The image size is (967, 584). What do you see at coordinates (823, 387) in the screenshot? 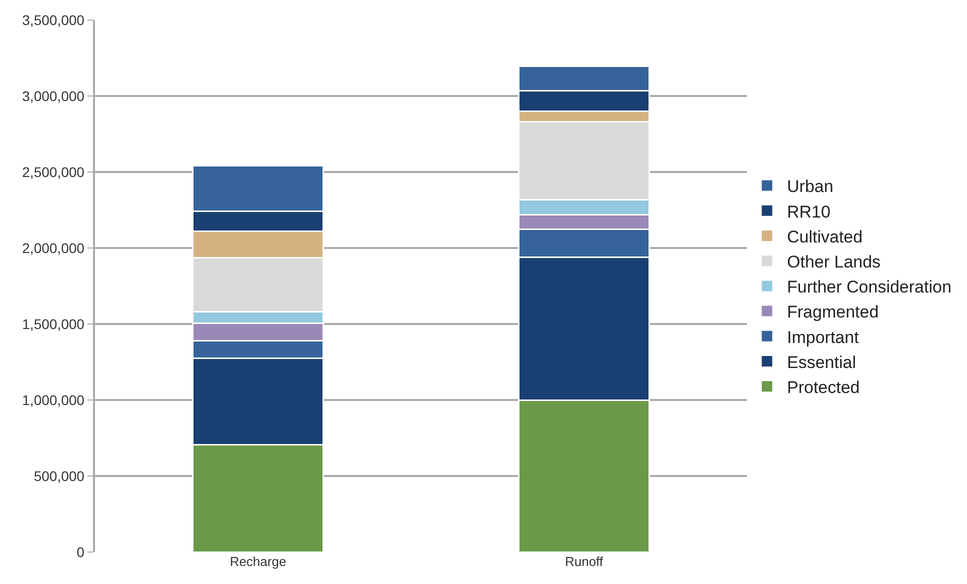
I see `legend-label: Protected` at bounding box center [823, 387].